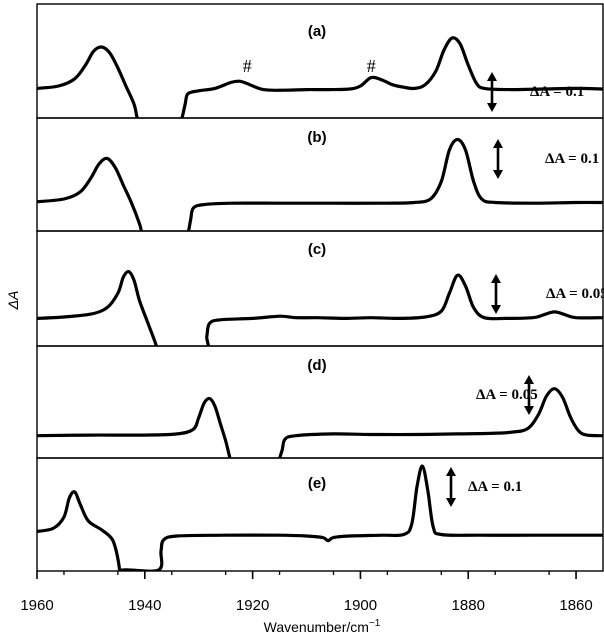 The image size is (604, 638). I want to click on panel-label: (a), so click(317, 31).